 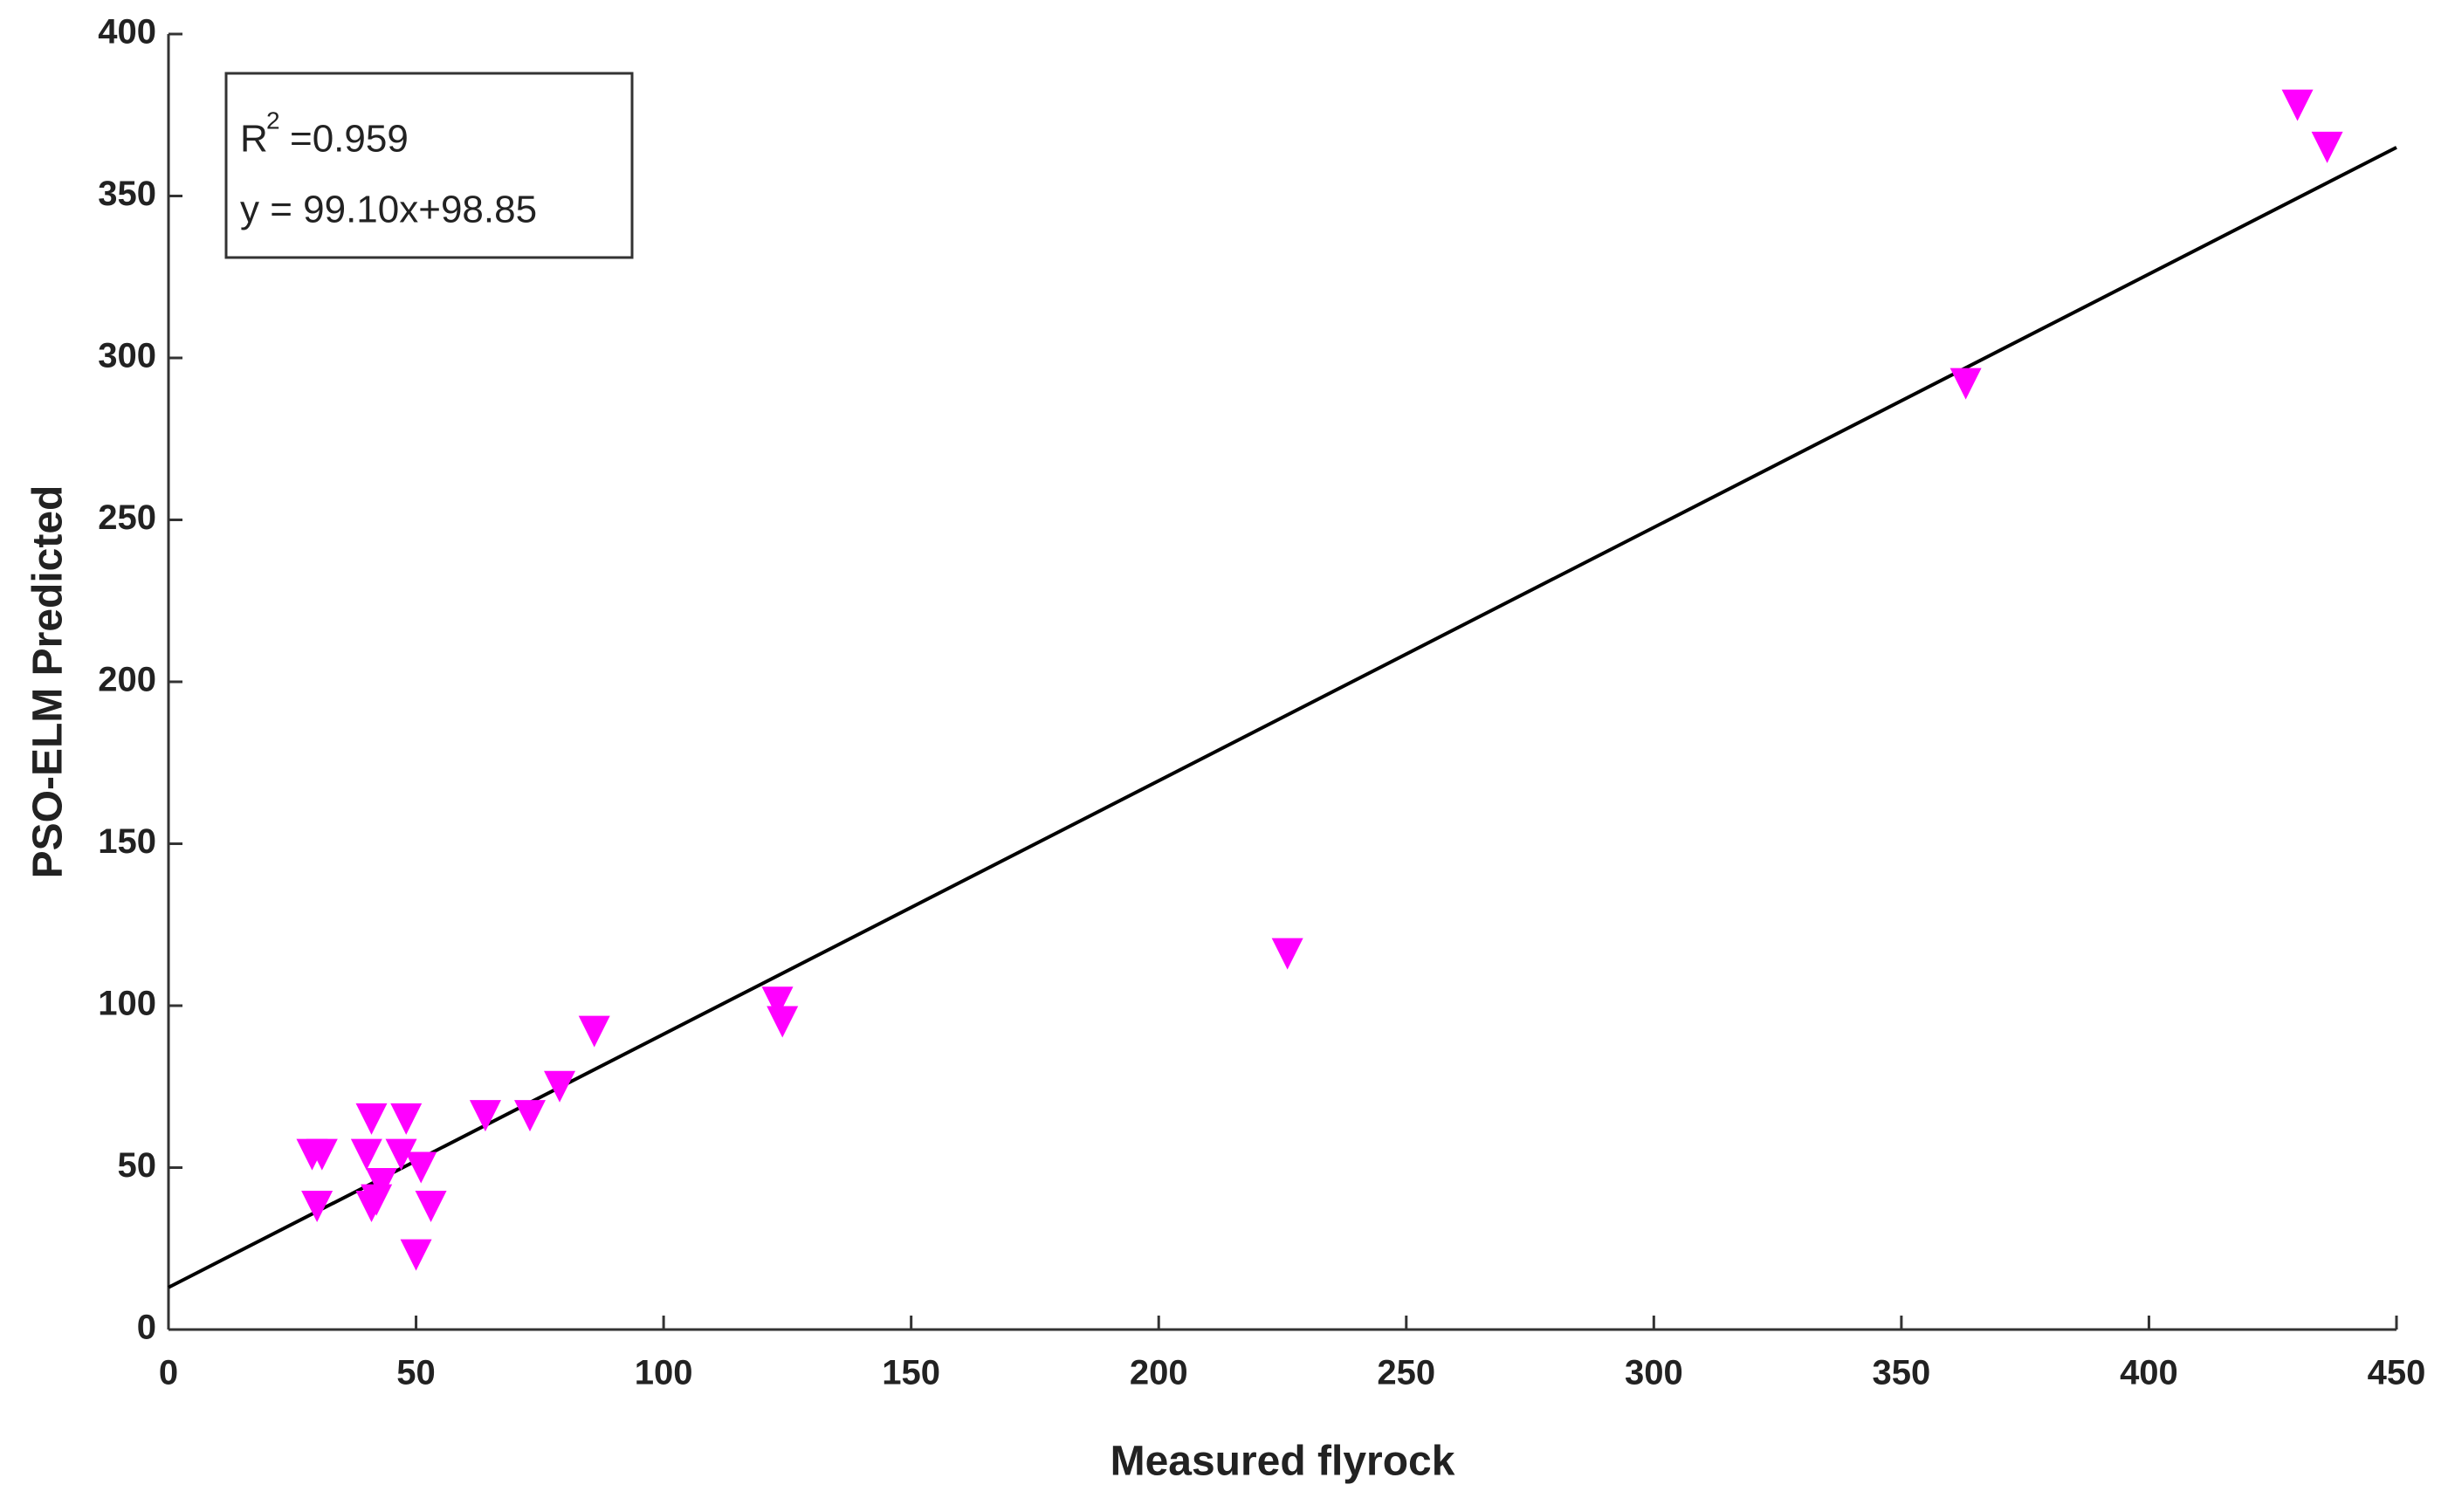 What do you see at coordinates (1654, 1373) in the screenshot?
I see `x-tick-label: 300` at bounding box center [1654, 1373].